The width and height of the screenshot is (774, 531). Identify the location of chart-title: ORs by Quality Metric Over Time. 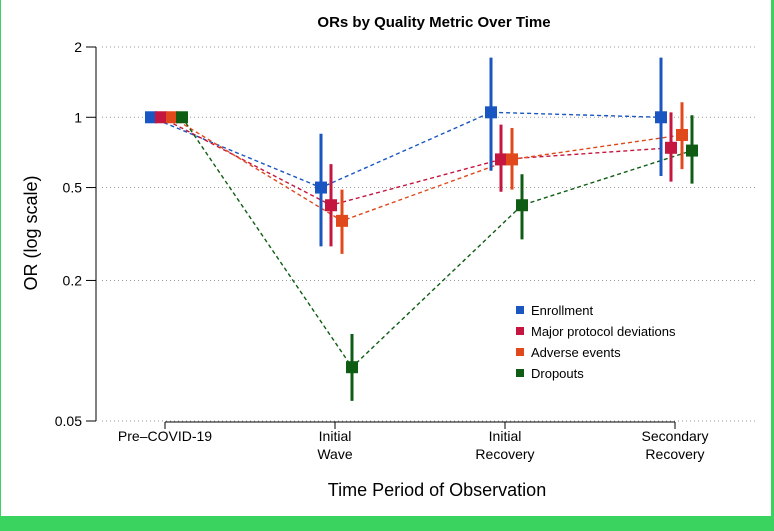
(433, 22).